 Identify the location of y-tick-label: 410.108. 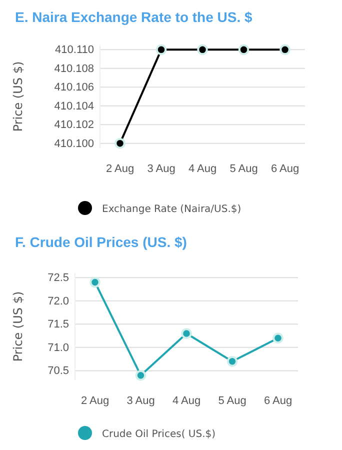
(74, 68).